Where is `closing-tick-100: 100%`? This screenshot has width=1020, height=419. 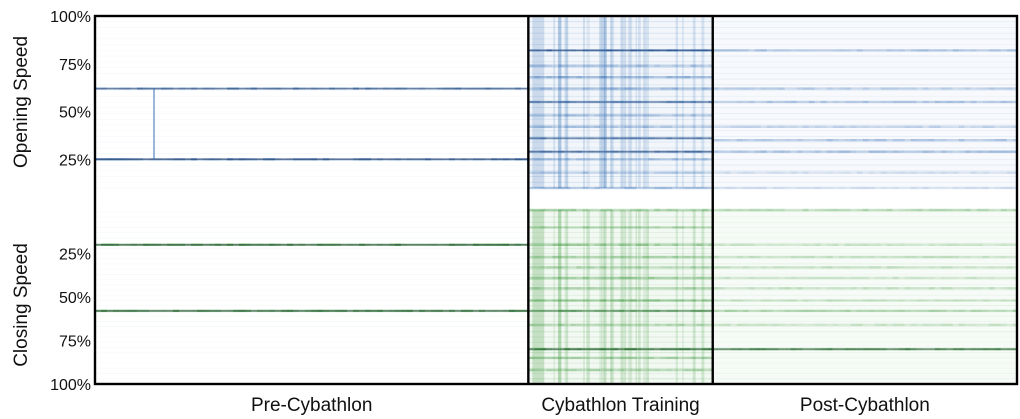
closing-tick-100: 100% is located at coordinates (70, 385).